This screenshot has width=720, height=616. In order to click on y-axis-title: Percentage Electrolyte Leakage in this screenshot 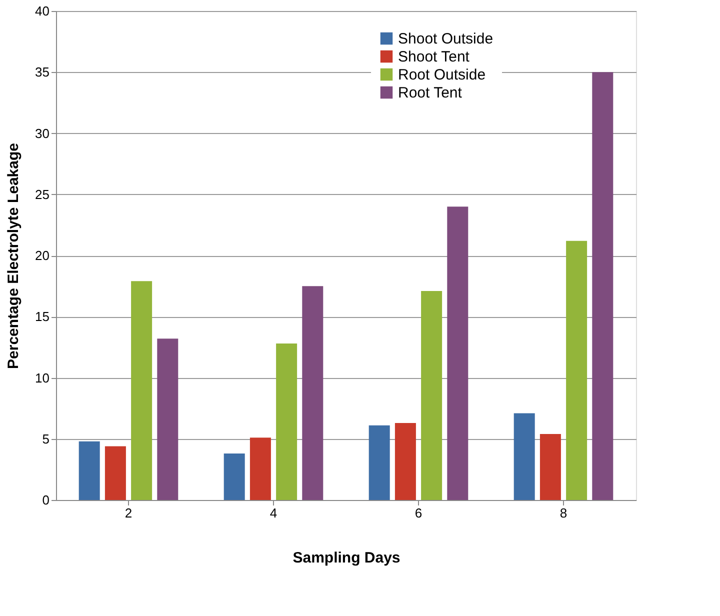, I will do `click(13, 256)`.